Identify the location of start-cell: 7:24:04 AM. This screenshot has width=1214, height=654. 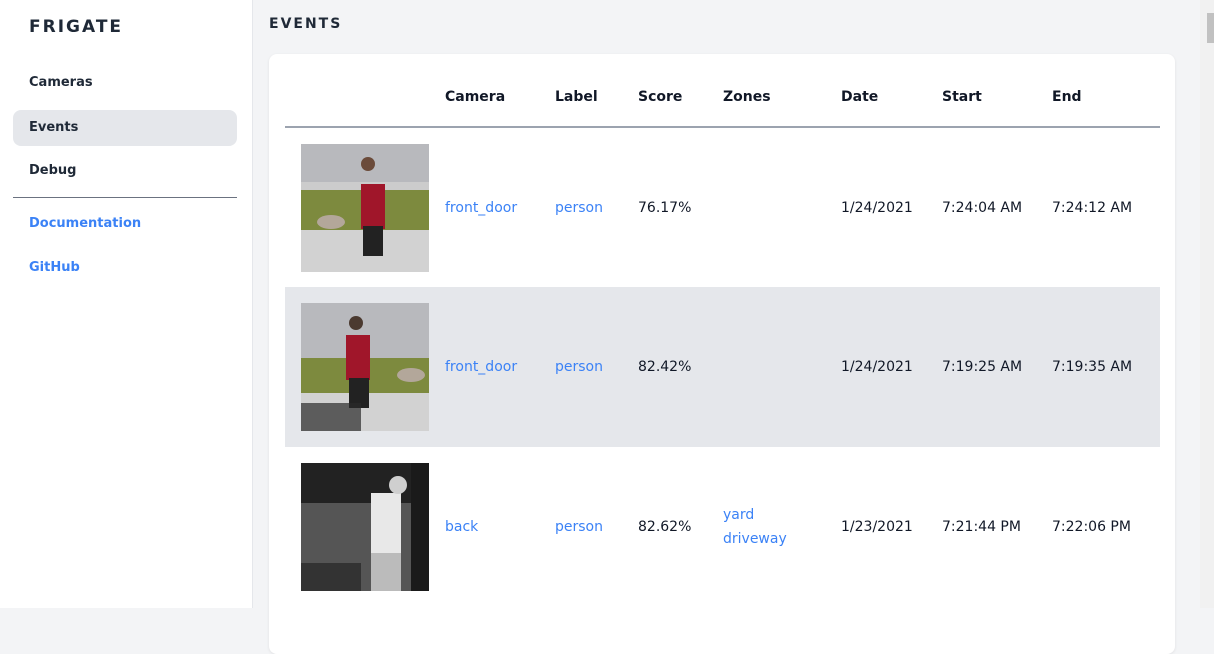
(982, 207).